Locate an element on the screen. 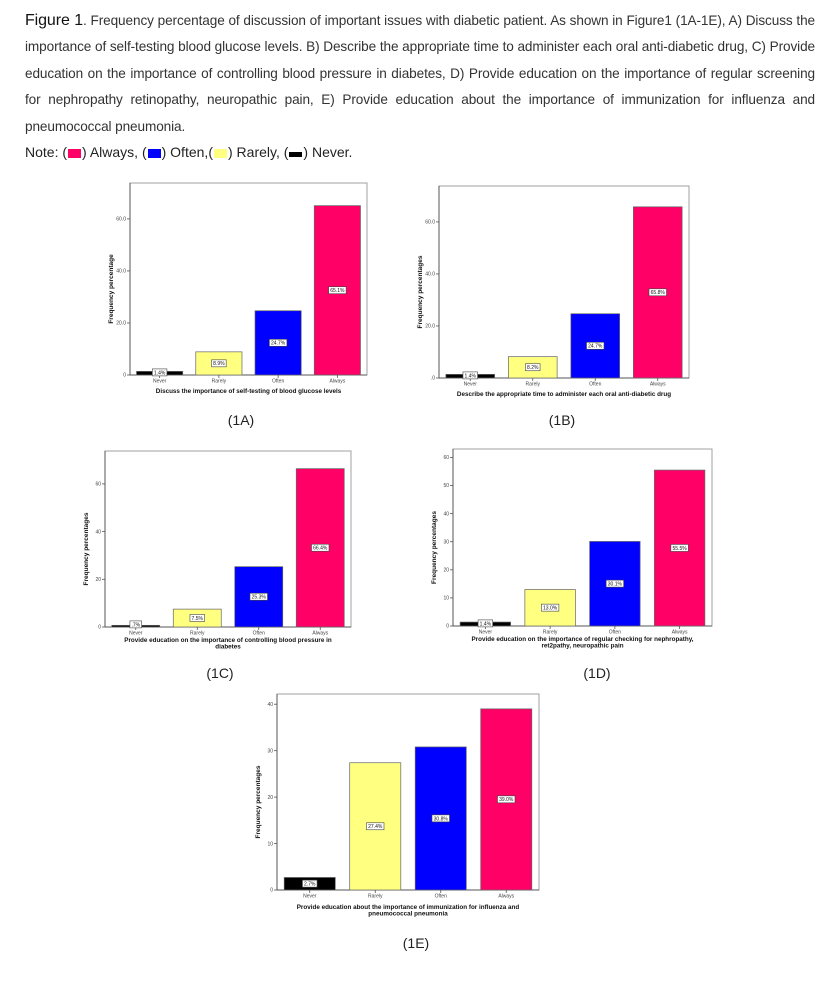  legend-item-rarely: () Rarely, is located at coordinates (244, 152).